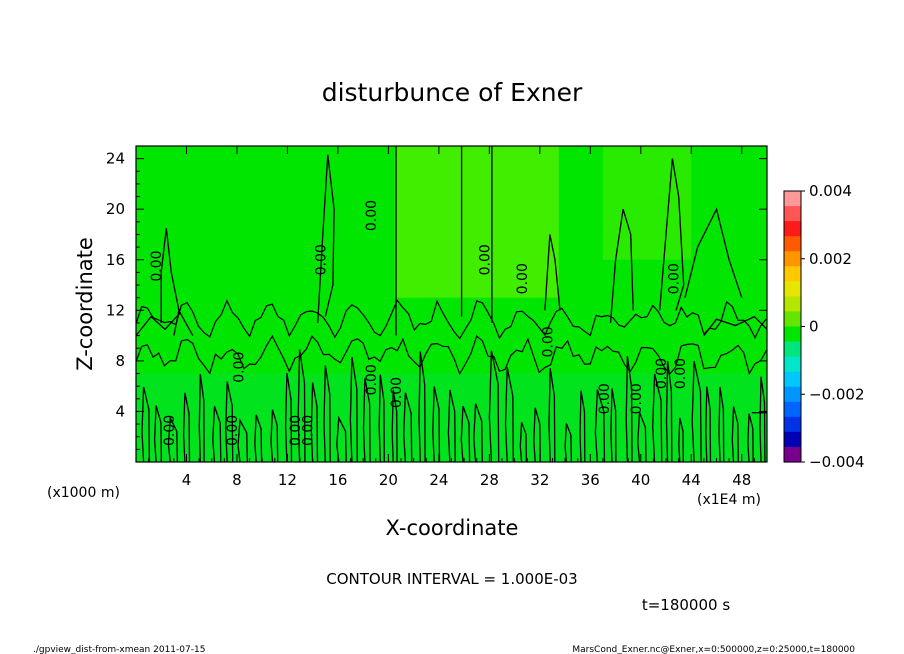 This screenshot has width=904, height=654. What do you see at coordinates (451, 579) in the screenshot?
I see `contour-interval: CONTOUR INTERVAL = 1.000E-03` at bounding box center [451, 579].